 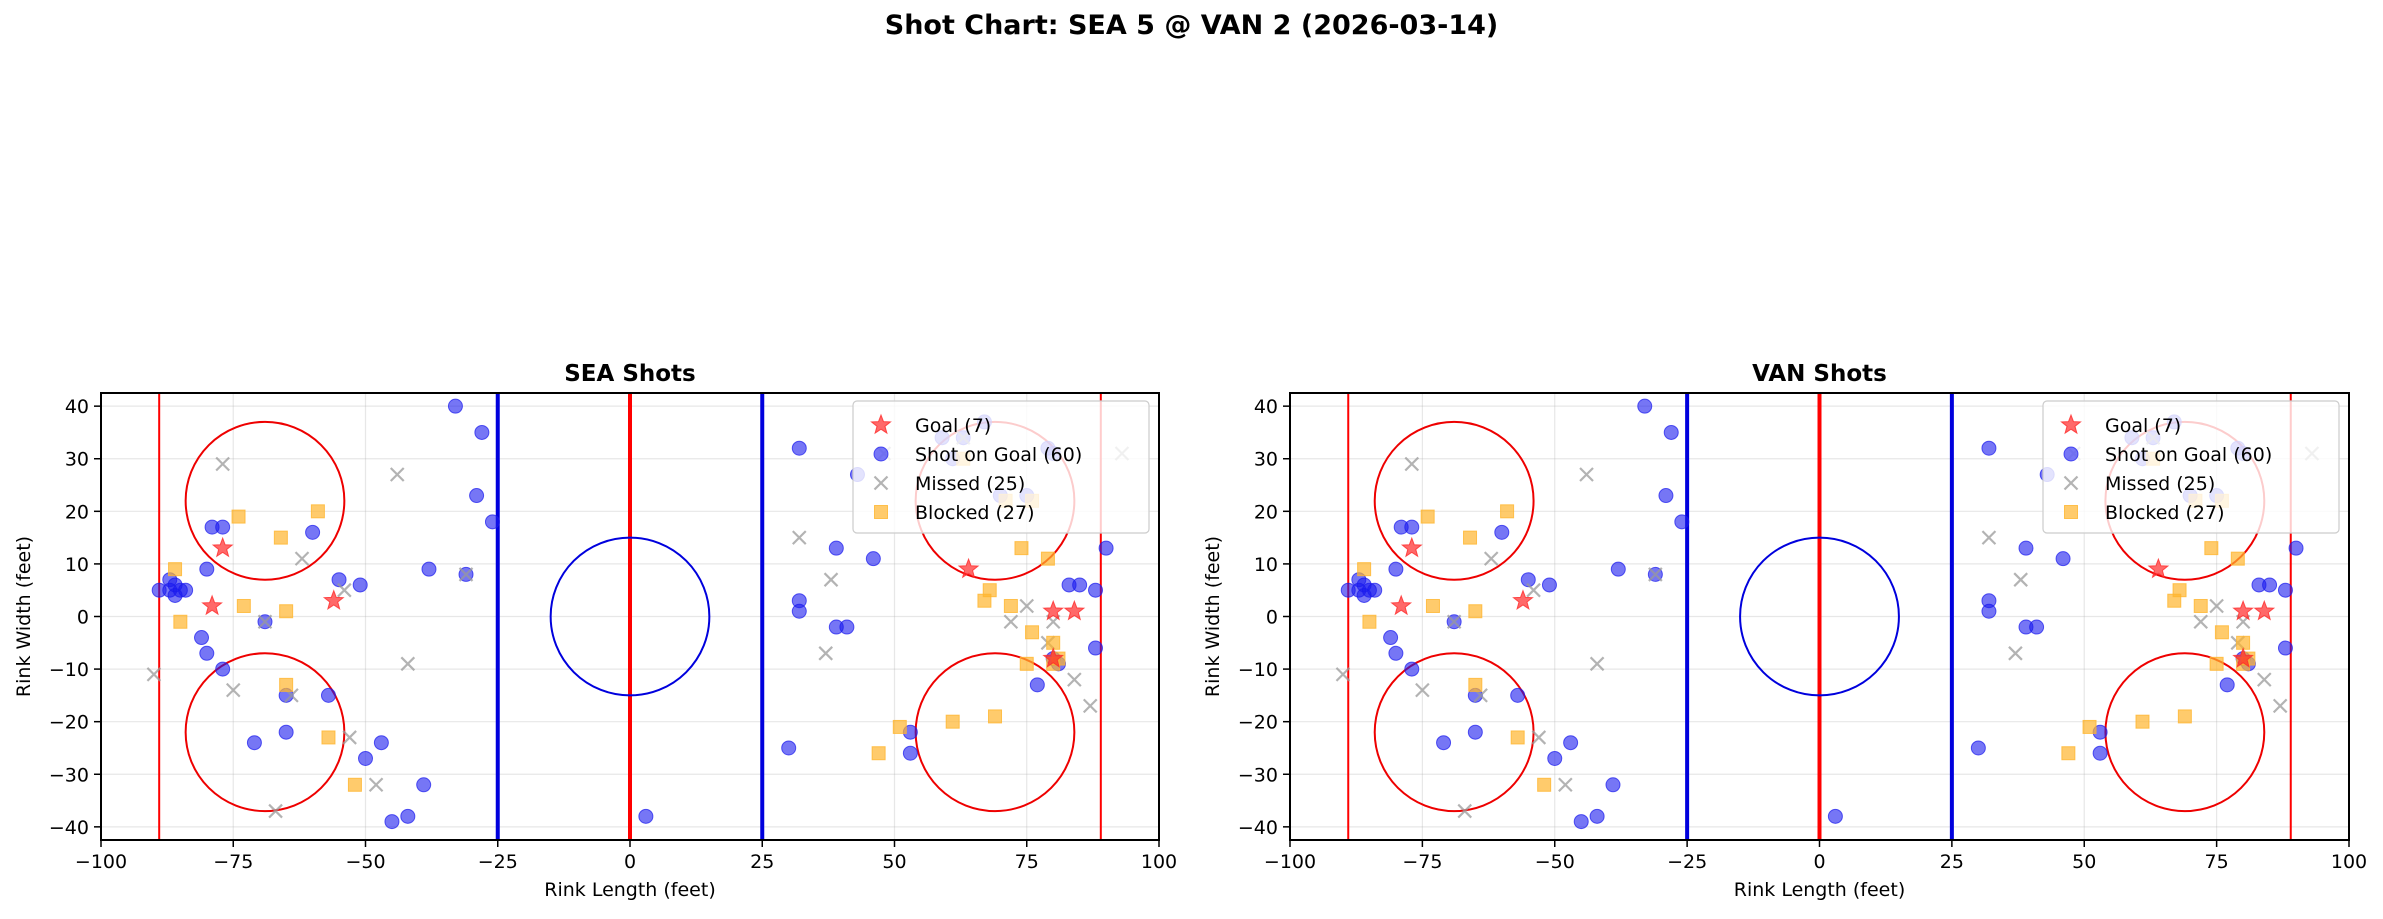 I want to click on y-tick-label: −10, so click(x=69, y=670).